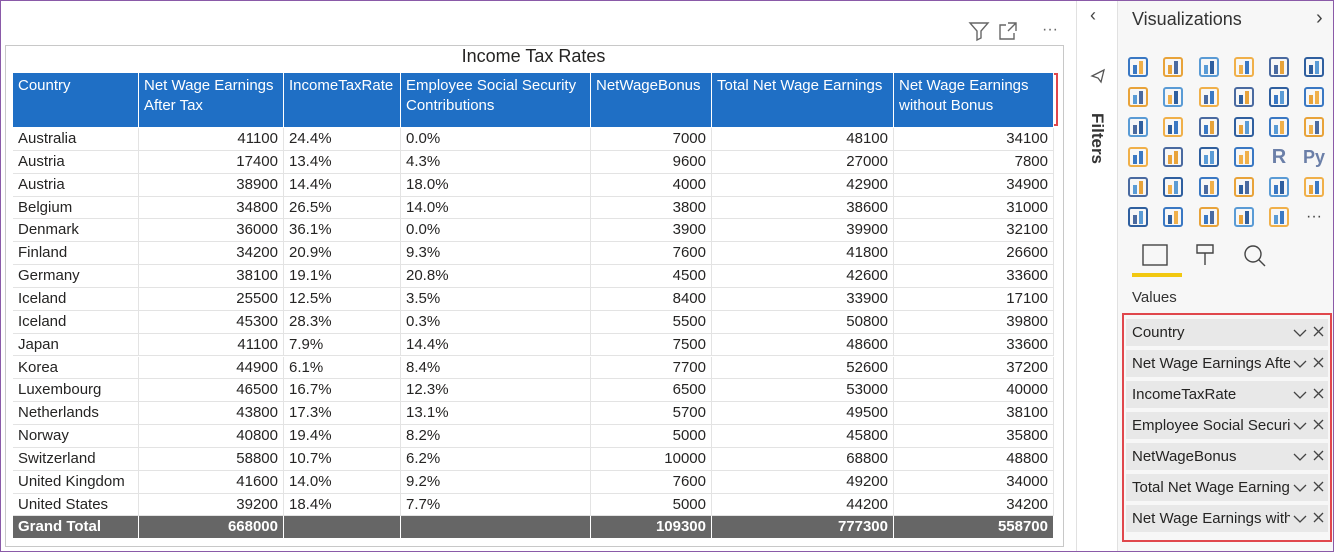  I want to click on analytics-tab, so click(1253, 254).